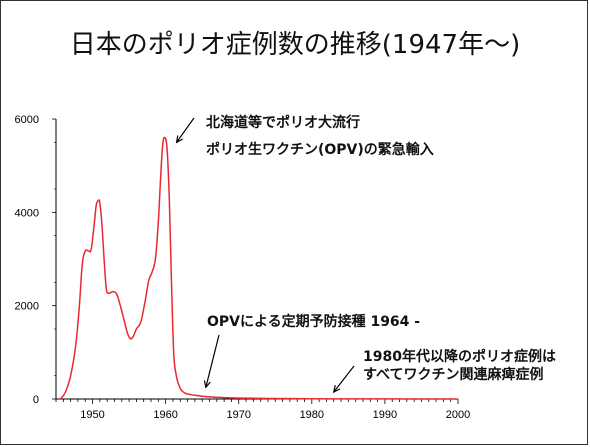  What do you see at coordinates (92, 415) in the screenshot?
I see `x-tick-label: 1950` at bounding box center [92, 415].